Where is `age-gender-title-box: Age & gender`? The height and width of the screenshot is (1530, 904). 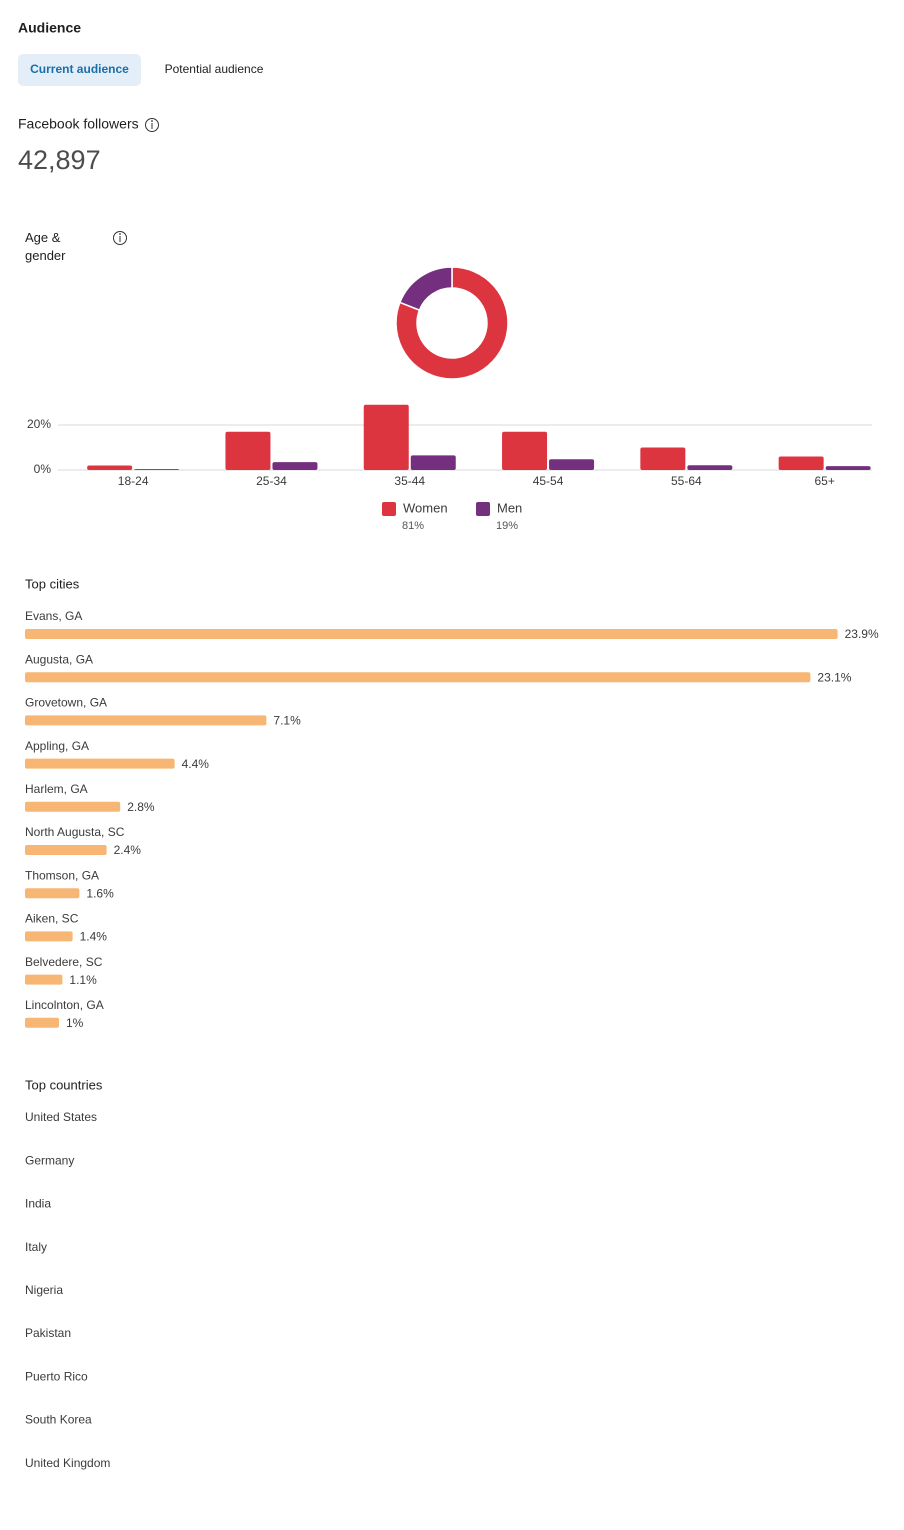
age-gender-title-box: Age & gender is located at coordinates (45, 246).